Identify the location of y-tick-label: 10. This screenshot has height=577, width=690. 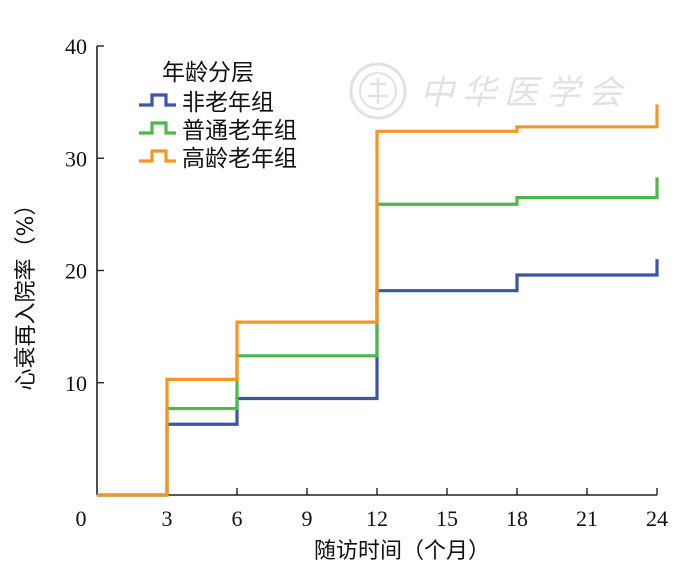
(76, 383).